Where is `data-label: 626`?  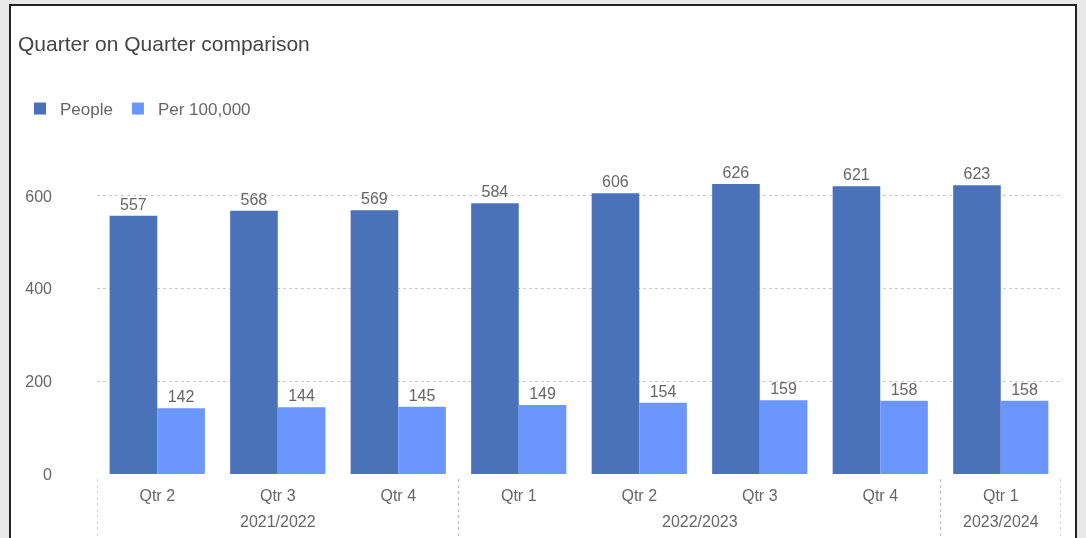 data-label: 626 is located at coordinates (736, 172).